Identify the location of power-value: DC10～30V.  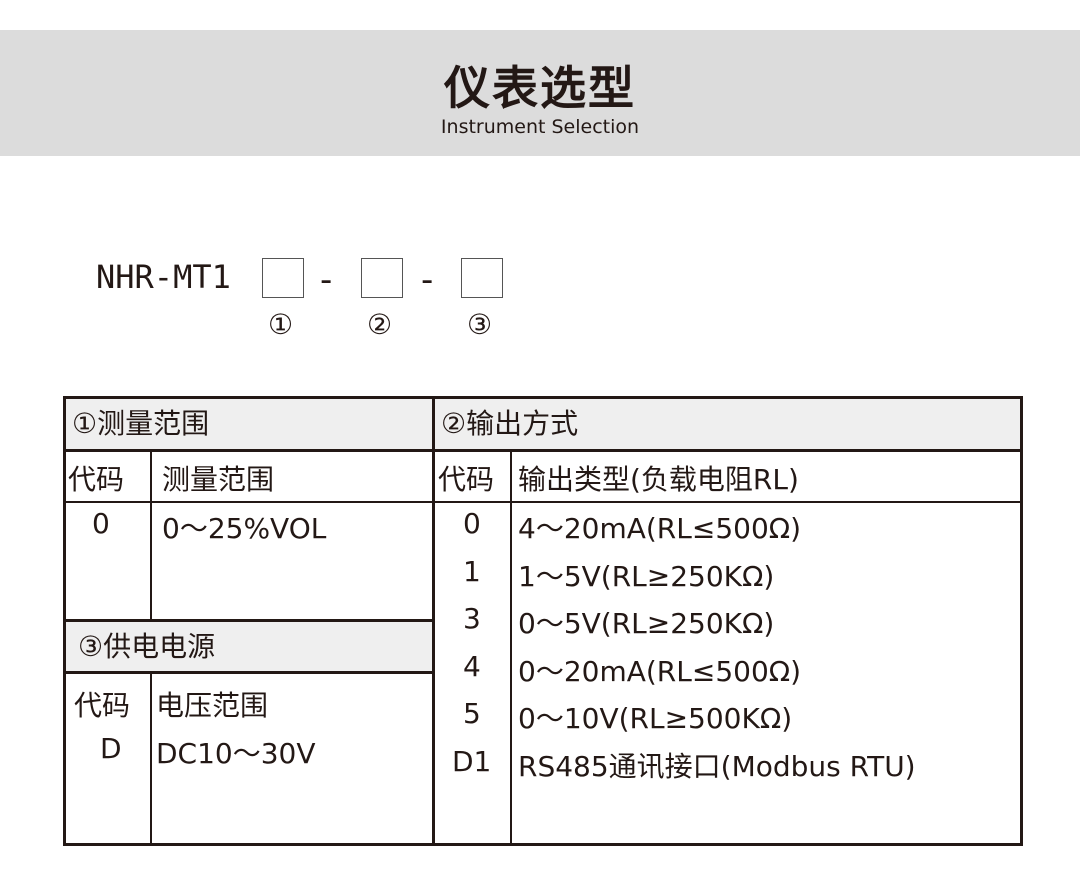
(236, 753).